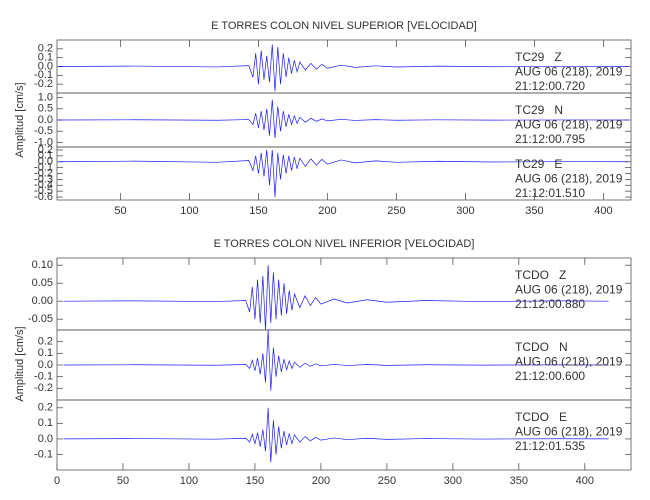 The width and height of the screenshot is (650, 500). I want to click on trace-annotation: 21:12:01.510, so click(550, 193).